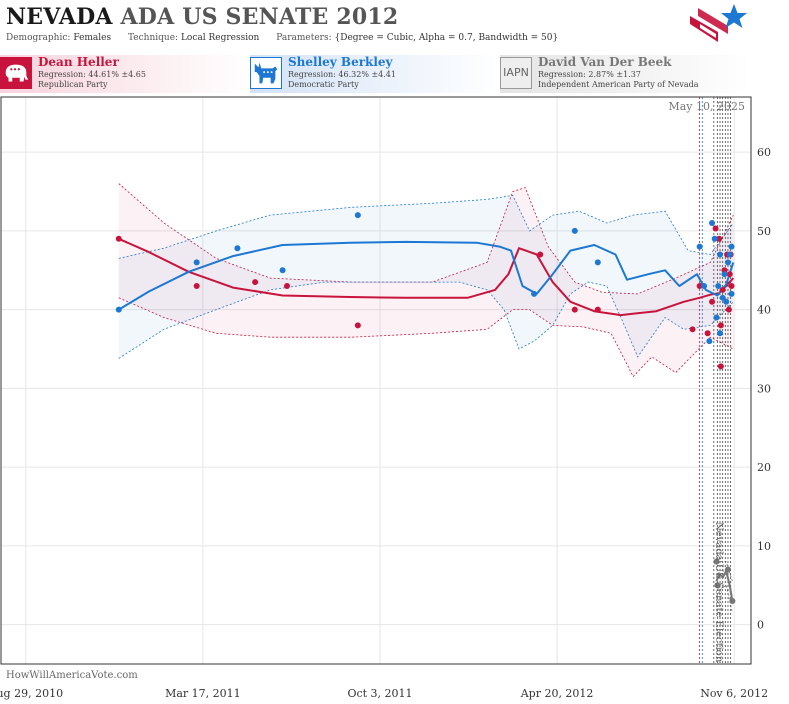 The width and height of the screenshot is (789, 704). Describe the element at coordinates (266, 73) in the screenshot. I see `donkey-icon` at that location.